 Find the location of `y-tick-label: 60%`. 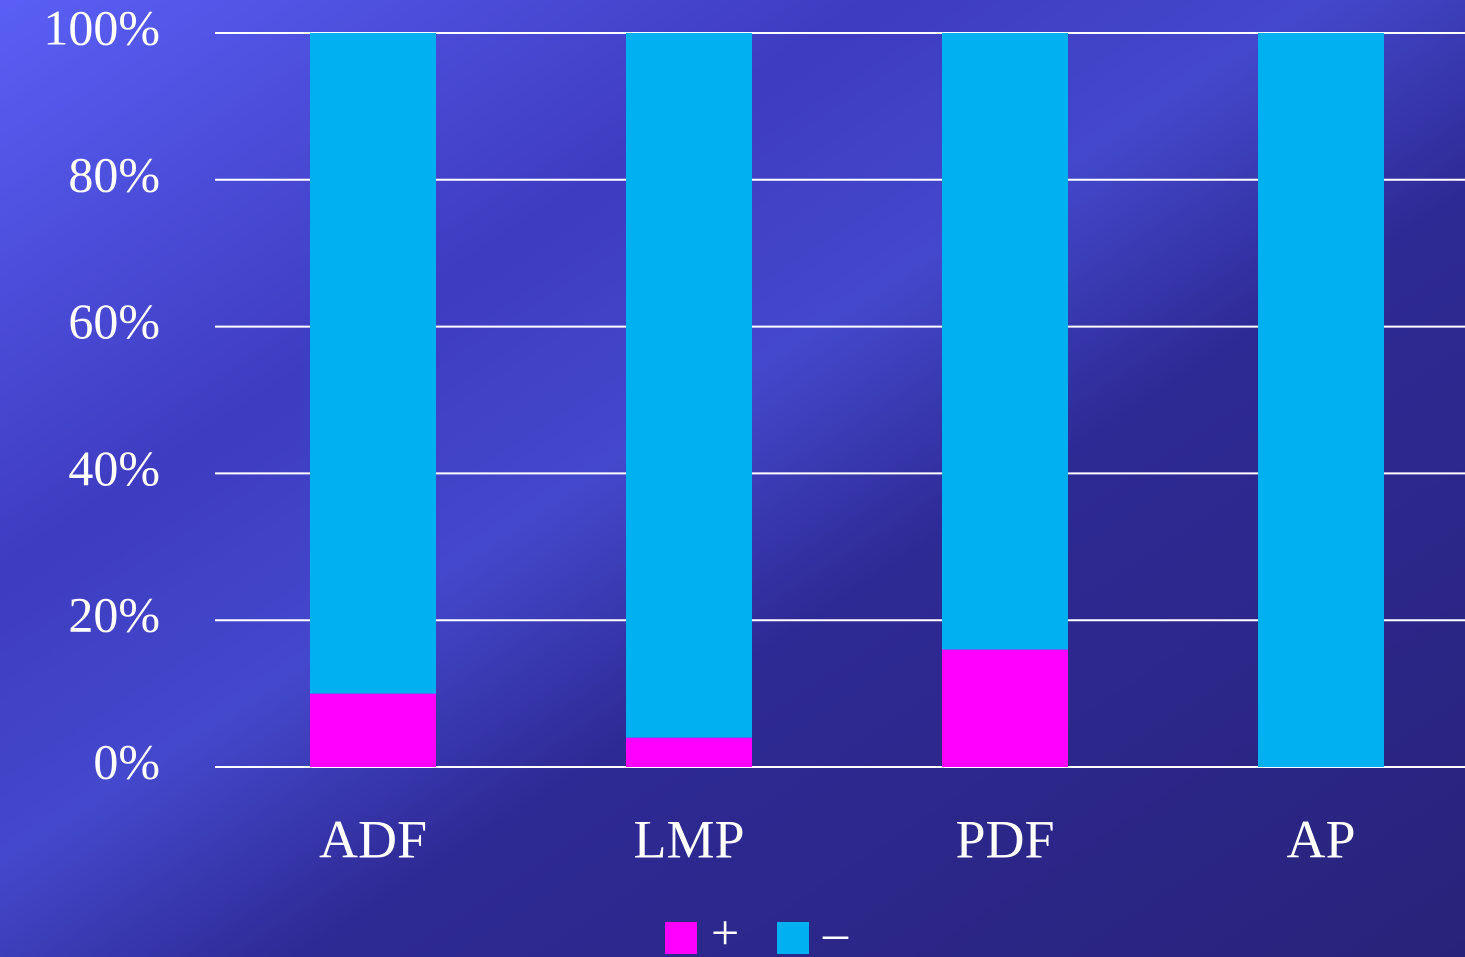

y-tick-label: 60% is located at coordinates (114, 321).